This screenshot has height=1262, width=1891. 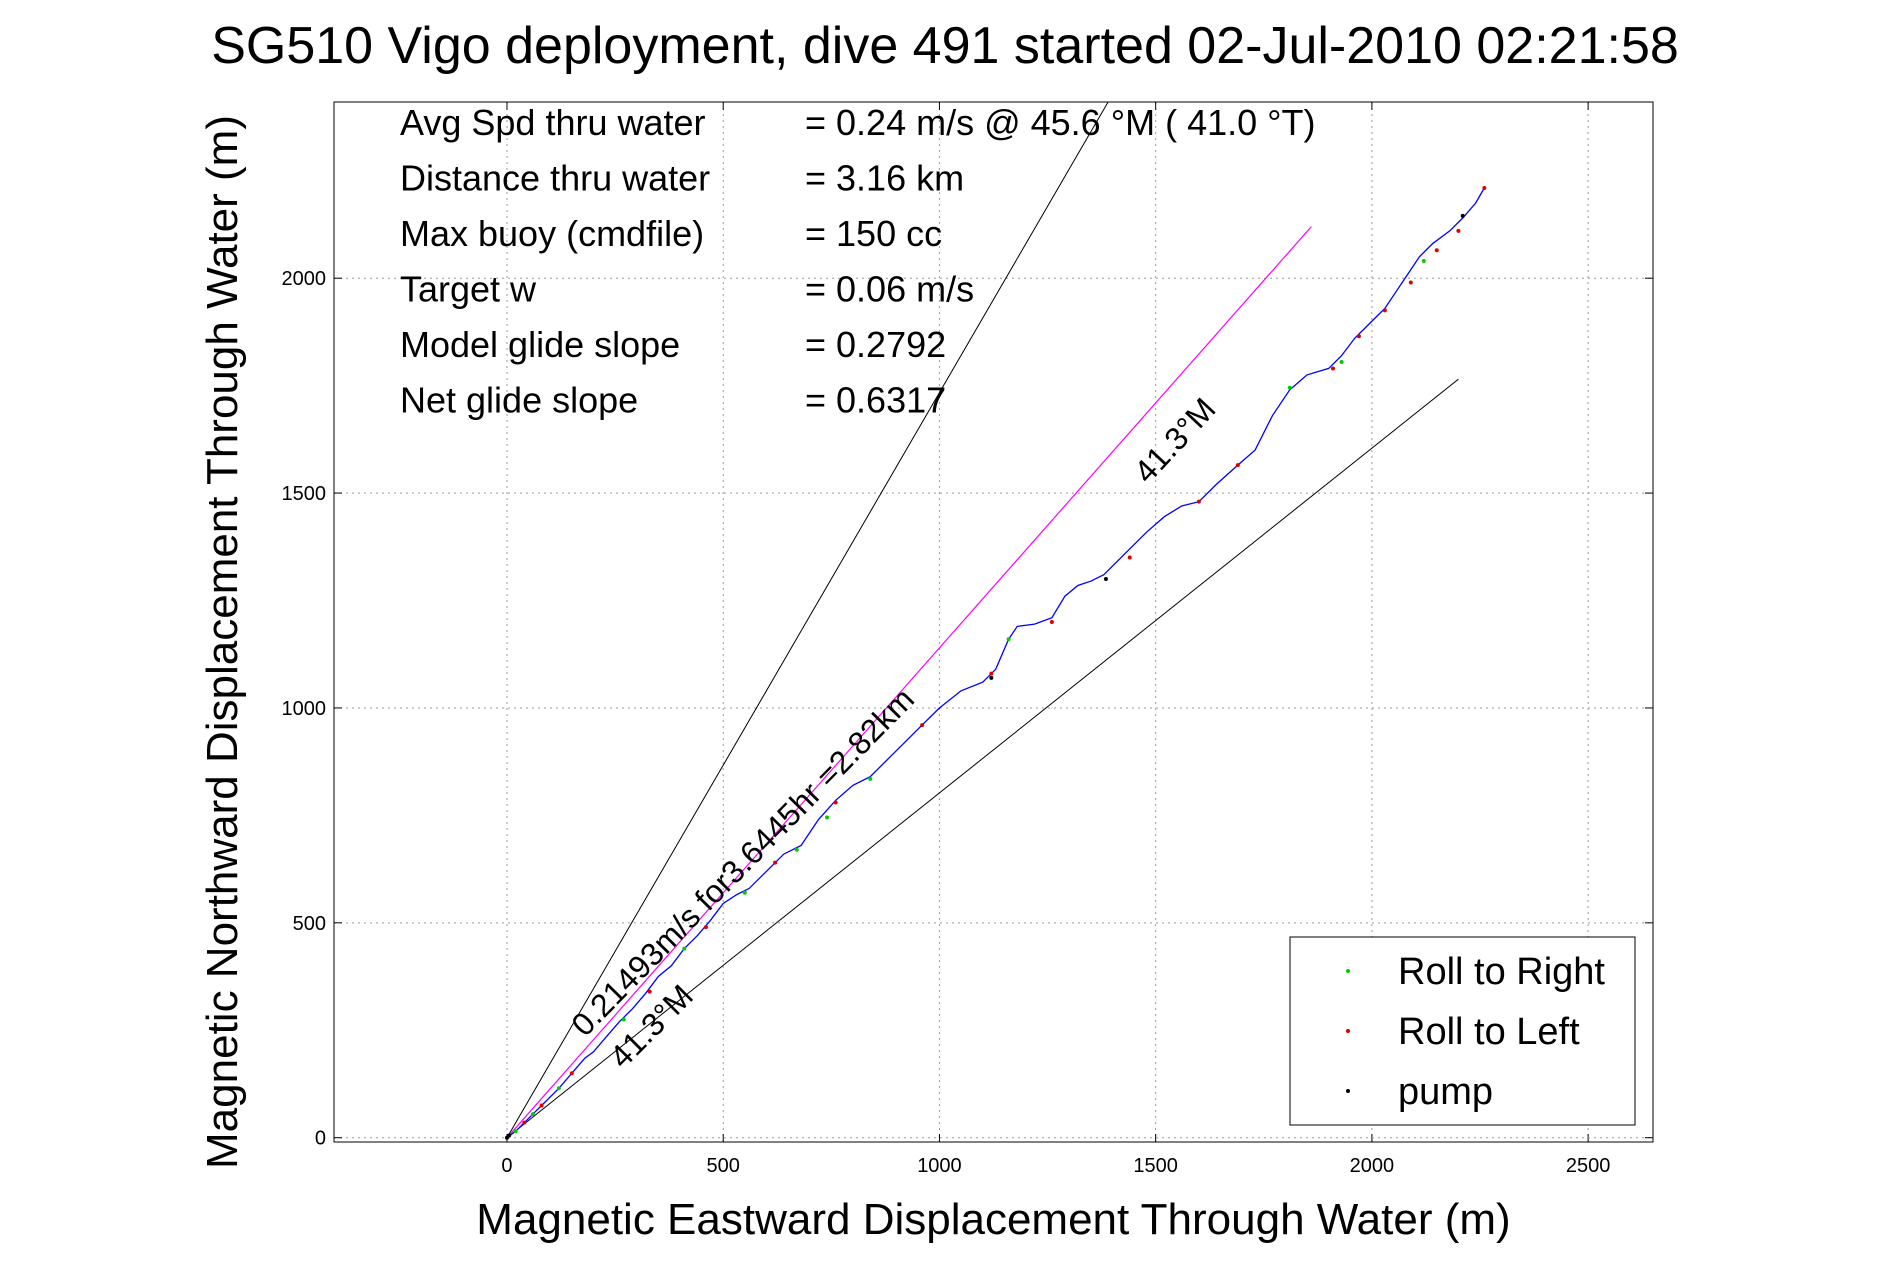 I want to click on y-tick-label: 1000, so click(x=304, y=709).